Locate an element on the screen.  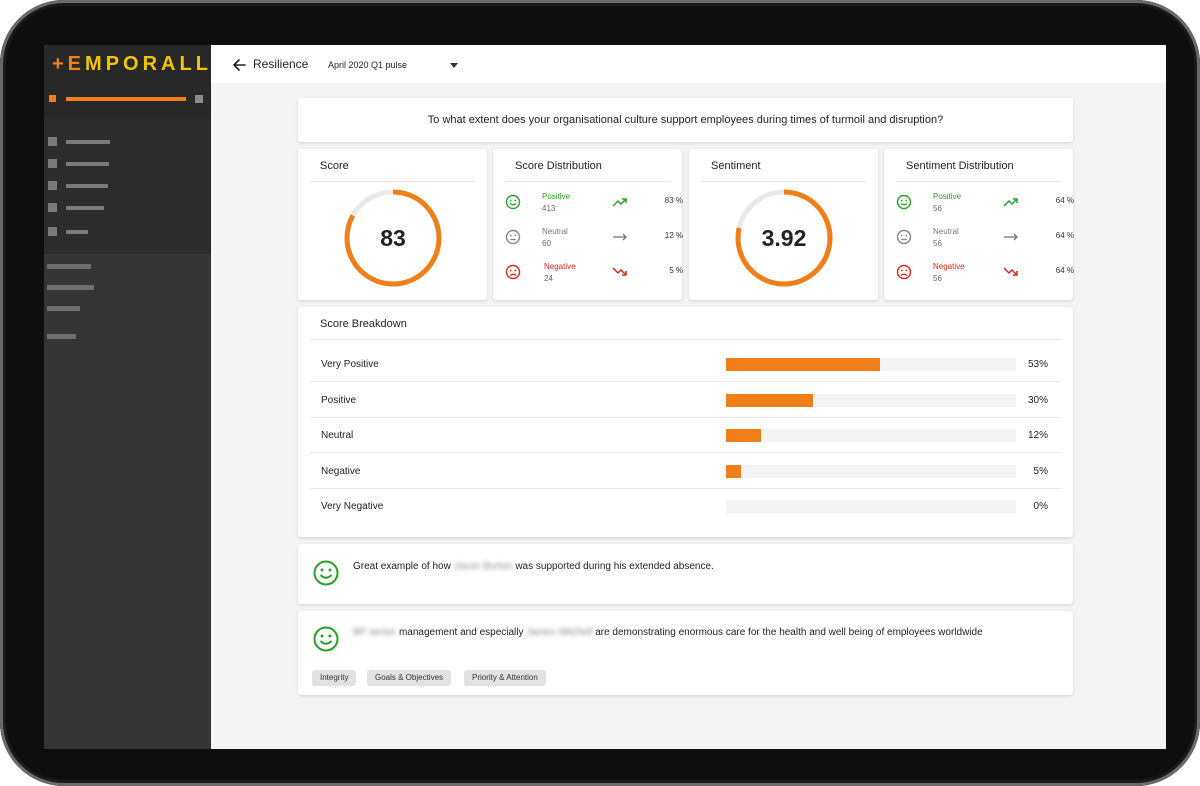
top-bar: Resilience April 2020 Q1 pulse is located at coordinates (688, 64).